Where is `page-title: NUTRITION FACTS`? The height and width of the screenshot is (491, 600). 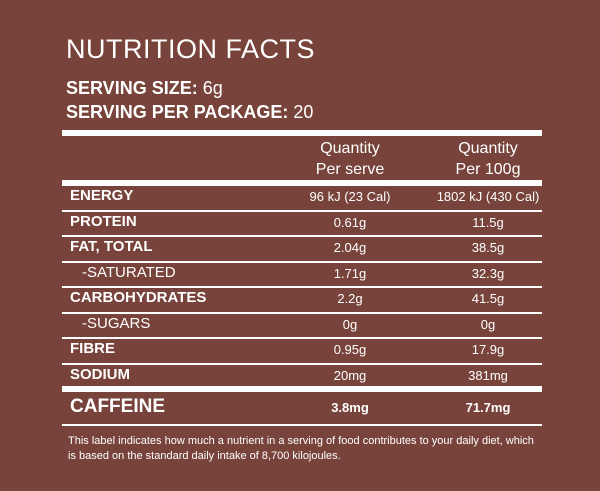 page-title: NUTRITION FACTS is located at coordinates (190, 49).